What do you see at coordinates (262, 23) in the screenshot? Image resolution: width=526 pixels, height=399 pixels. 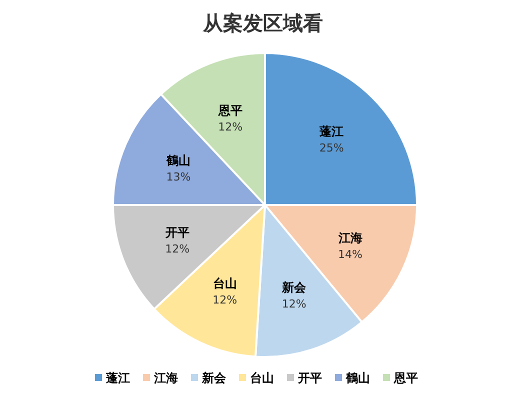 I see `chart-title: 从案发区域看` at bounding box center [262, 23].